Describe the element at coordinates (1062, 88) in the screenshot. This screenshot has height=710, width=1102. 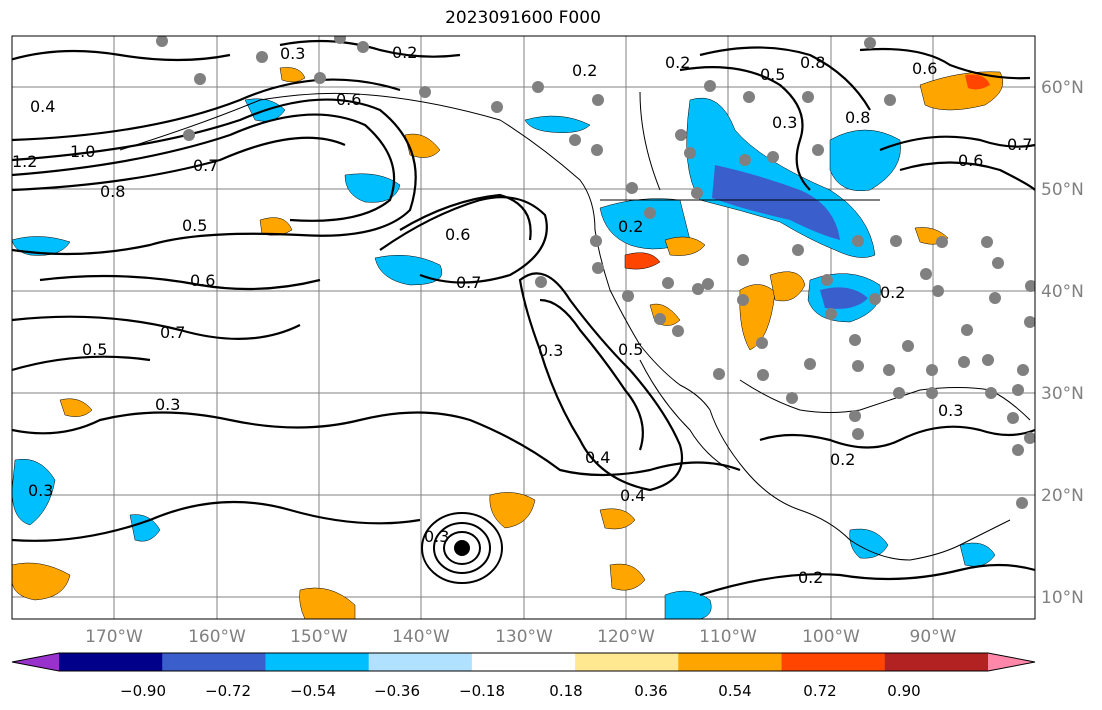
I see `lat-tick-label: 60°N` at that location.